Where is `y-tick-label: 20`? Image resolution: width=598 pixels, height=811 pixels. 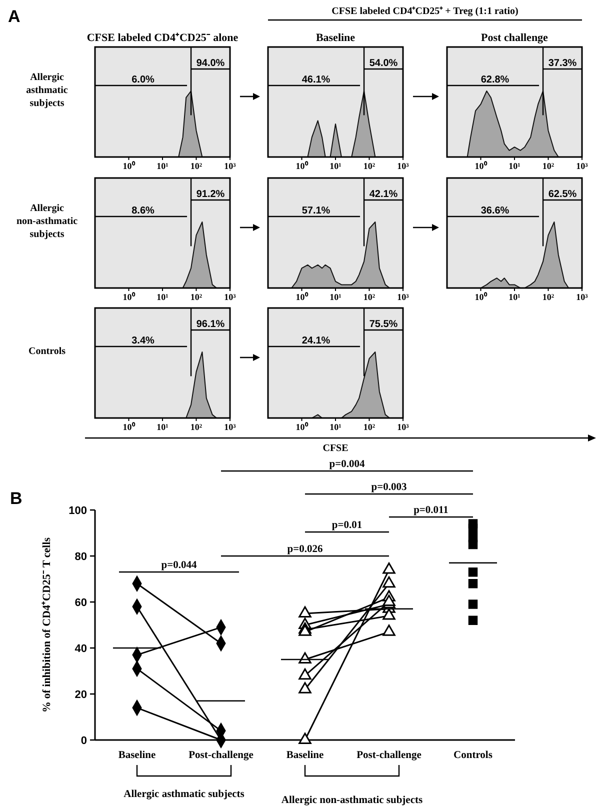 y-tick-label: 20 is located at coordinates (80, 695).